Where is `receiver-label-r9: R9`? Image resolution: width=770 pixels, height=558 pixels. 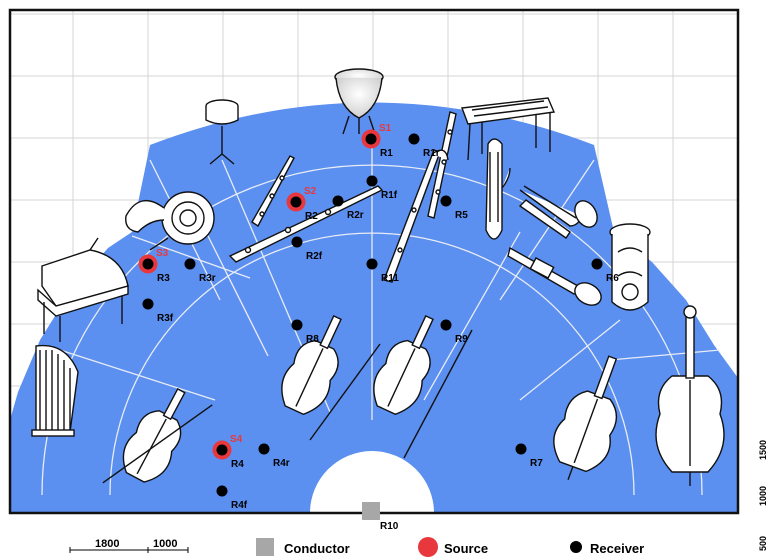 receiver-label-r9: R9 is located at coordinates (461, 339).